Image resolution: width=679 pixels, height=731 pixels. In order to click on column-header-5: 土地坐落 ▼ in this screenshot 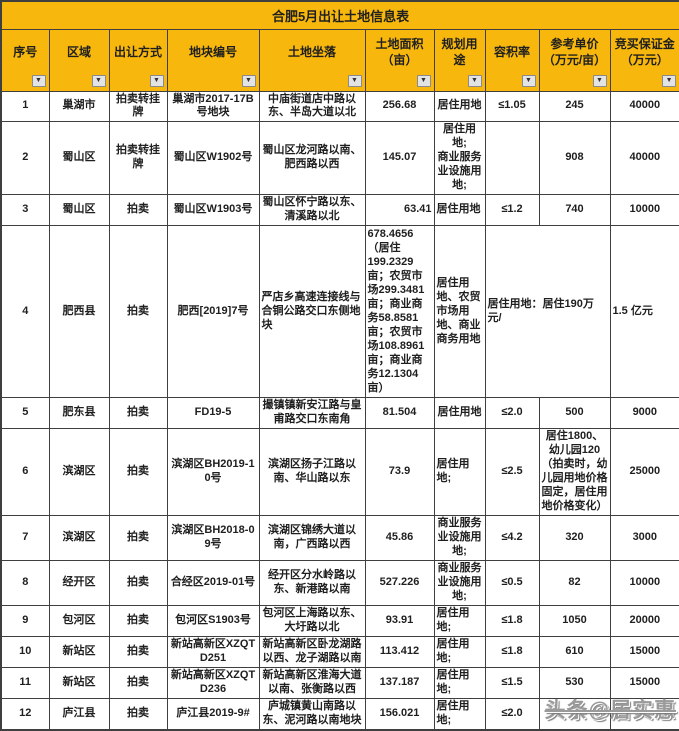, I will do `click(312, 60)`.